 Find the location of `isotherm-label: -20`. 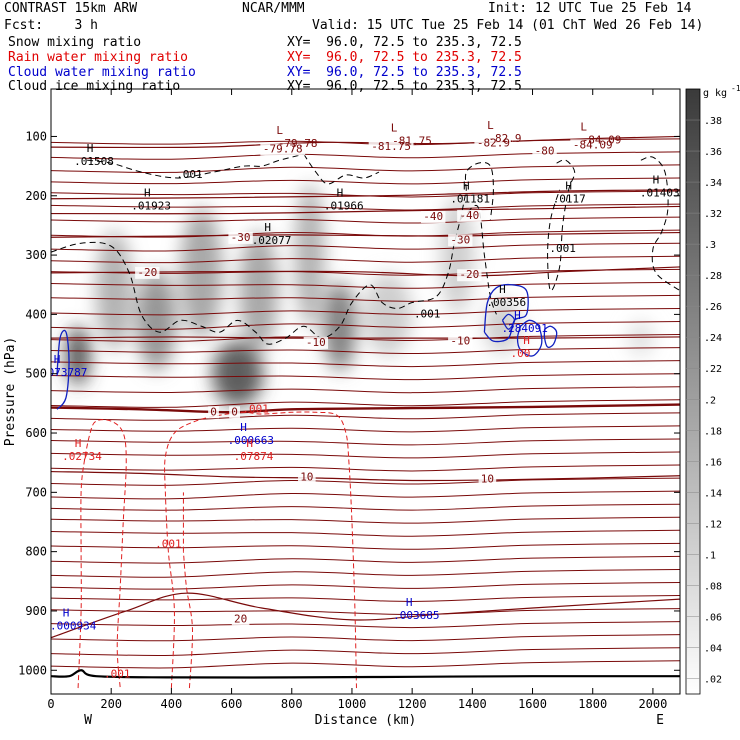

isotherm-label: -20 is located at coordinates (147, 272).